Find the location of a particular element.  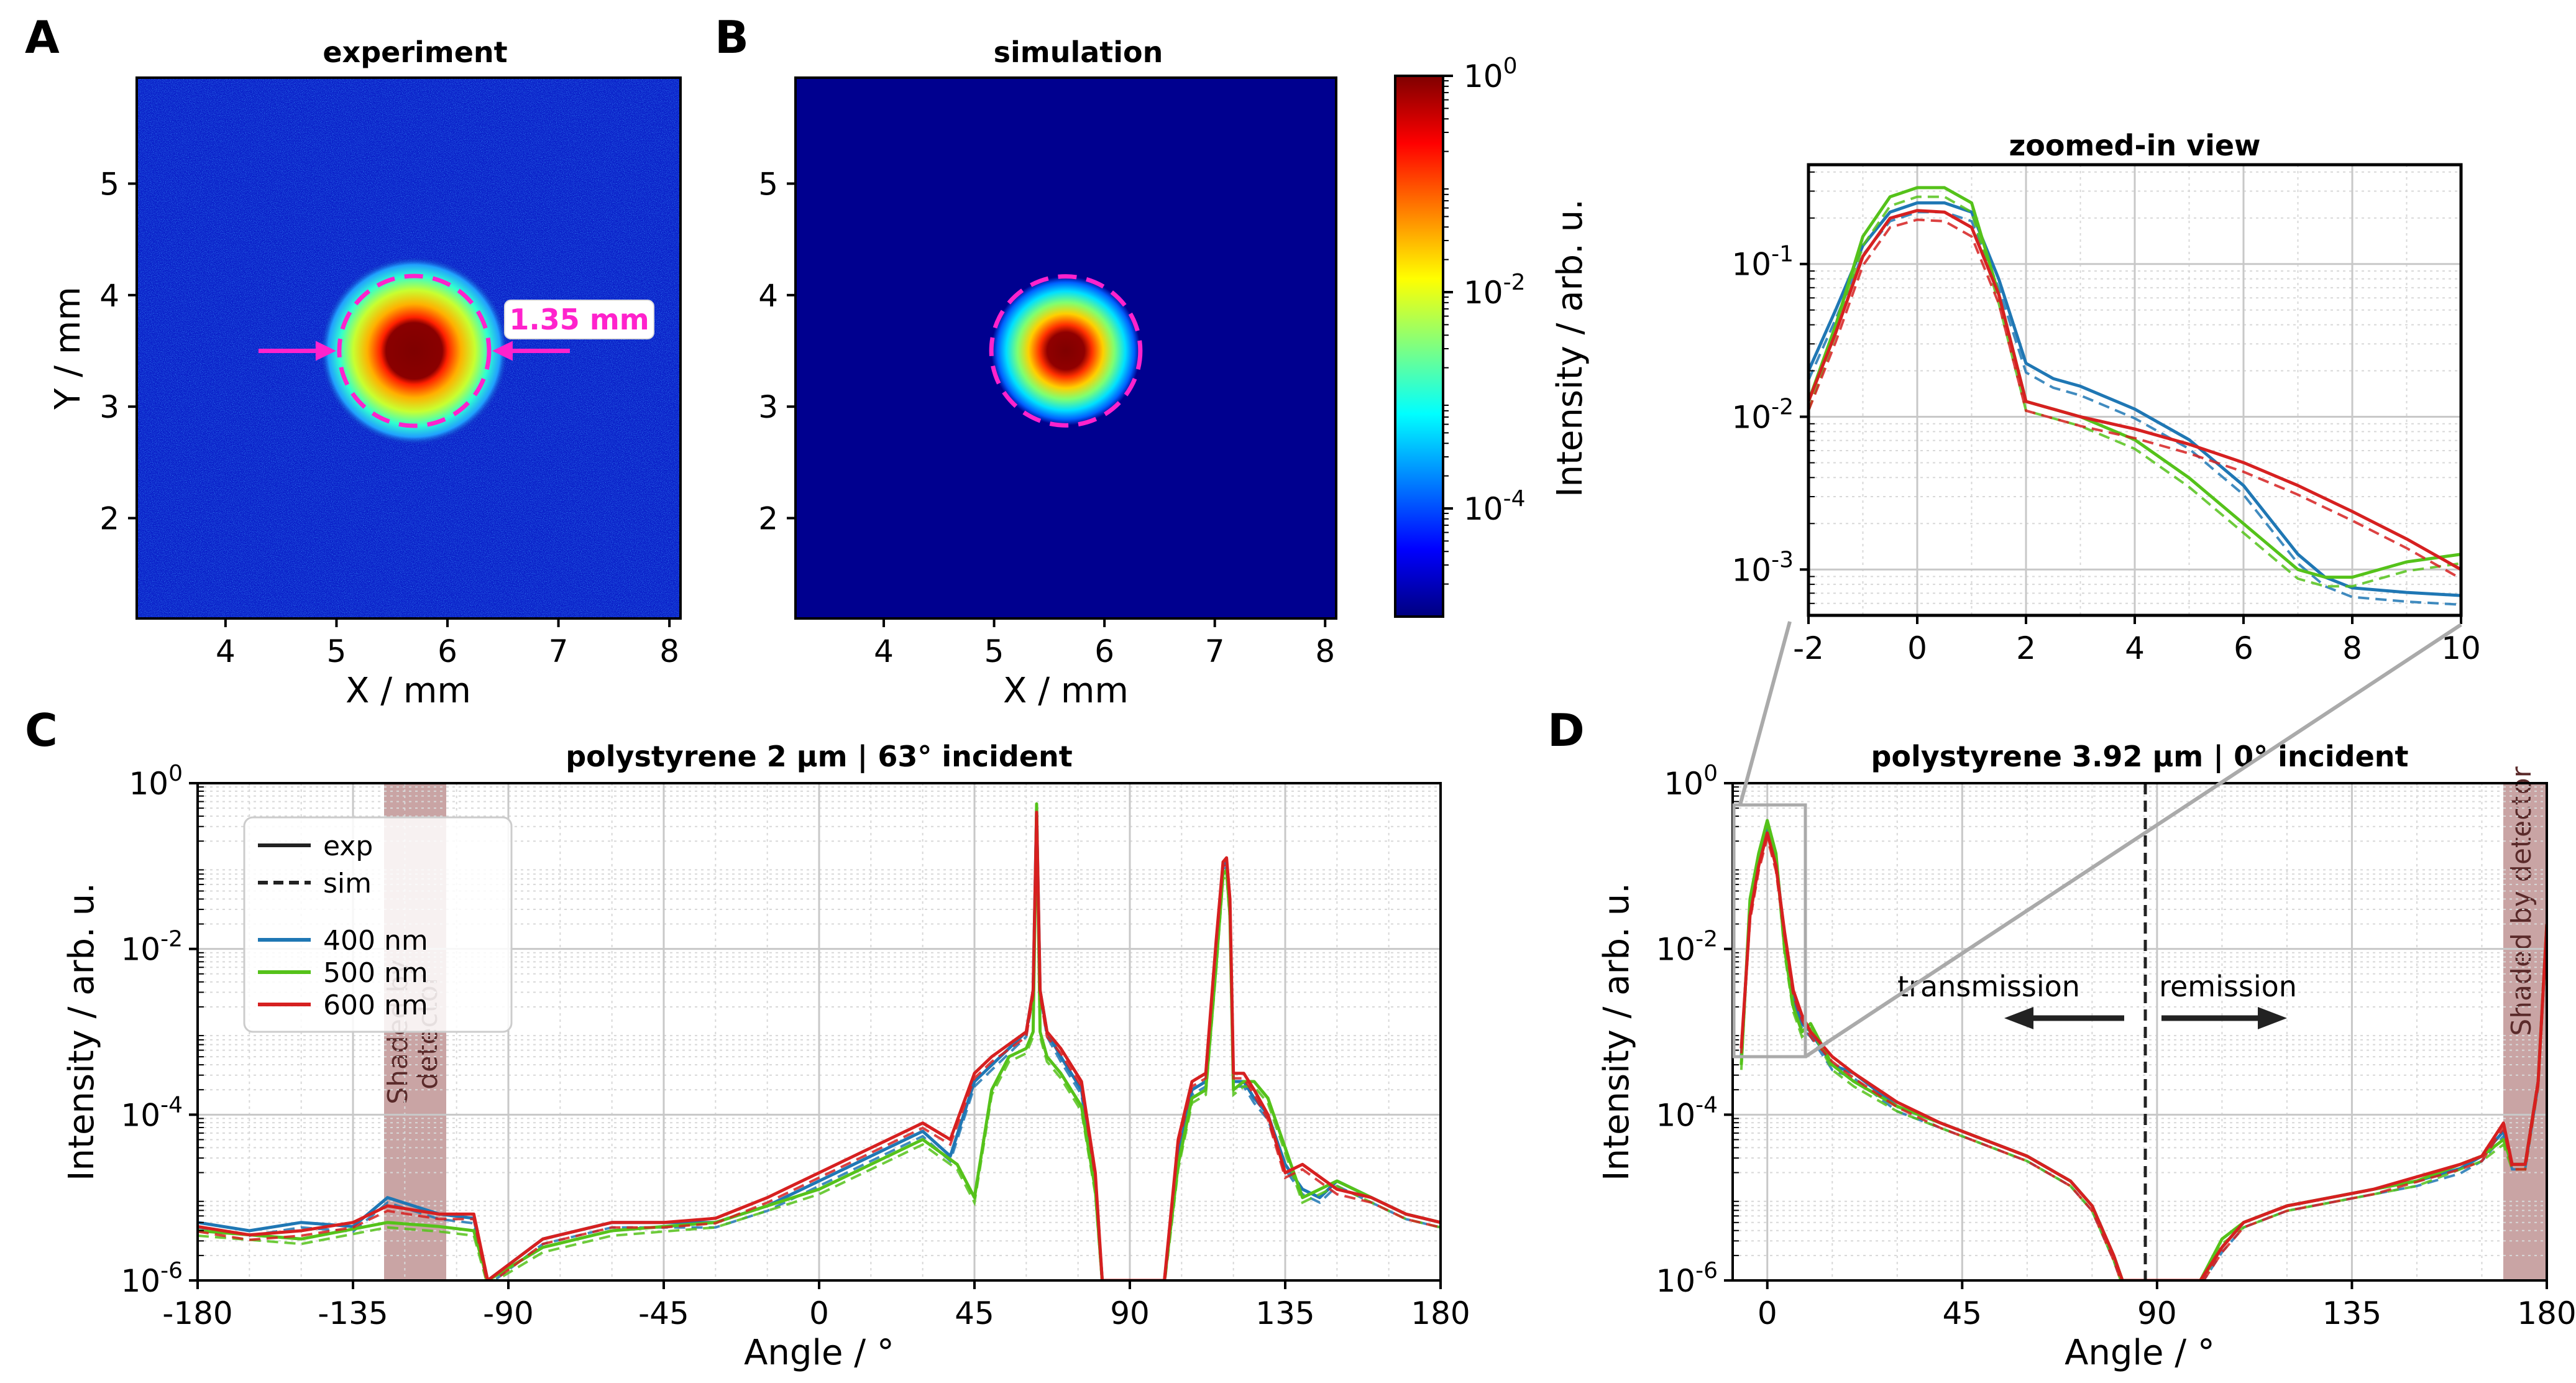

annotation-box is located at coordinates (579, 319).